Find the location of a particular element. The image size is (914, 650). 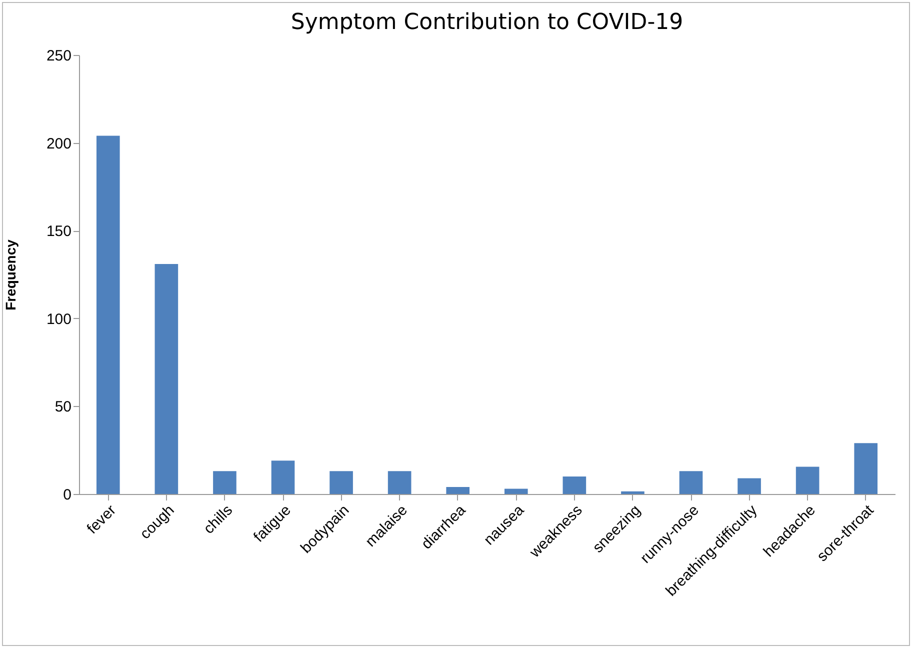

y-axis-title: Frequency is located at coordinates (10, 274).